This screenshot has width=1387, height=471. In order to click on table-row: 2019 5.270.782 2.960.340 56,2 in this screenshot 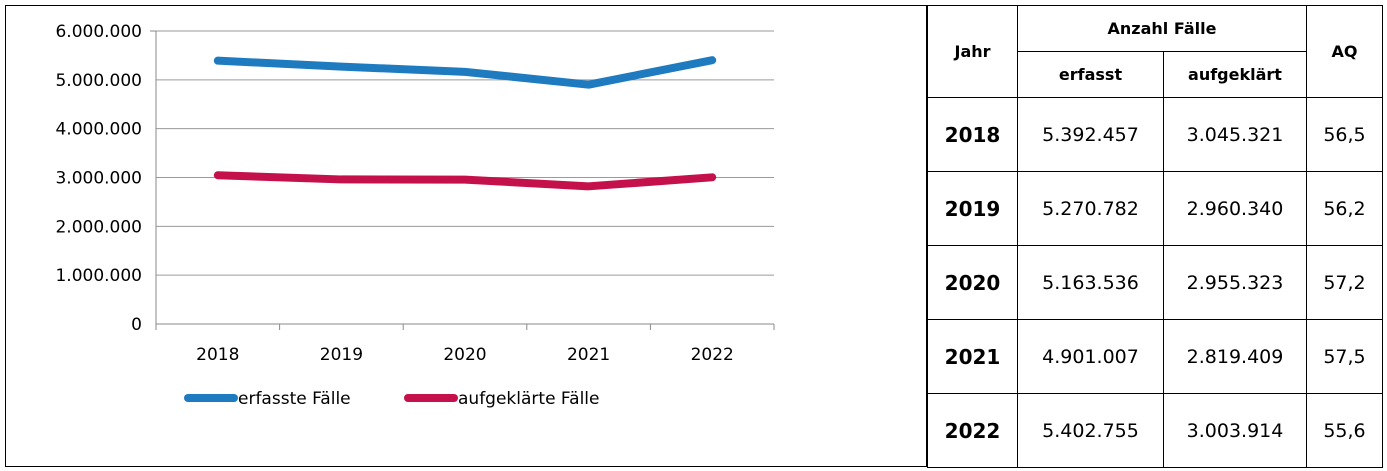, I will do `click(1155, 208)`.